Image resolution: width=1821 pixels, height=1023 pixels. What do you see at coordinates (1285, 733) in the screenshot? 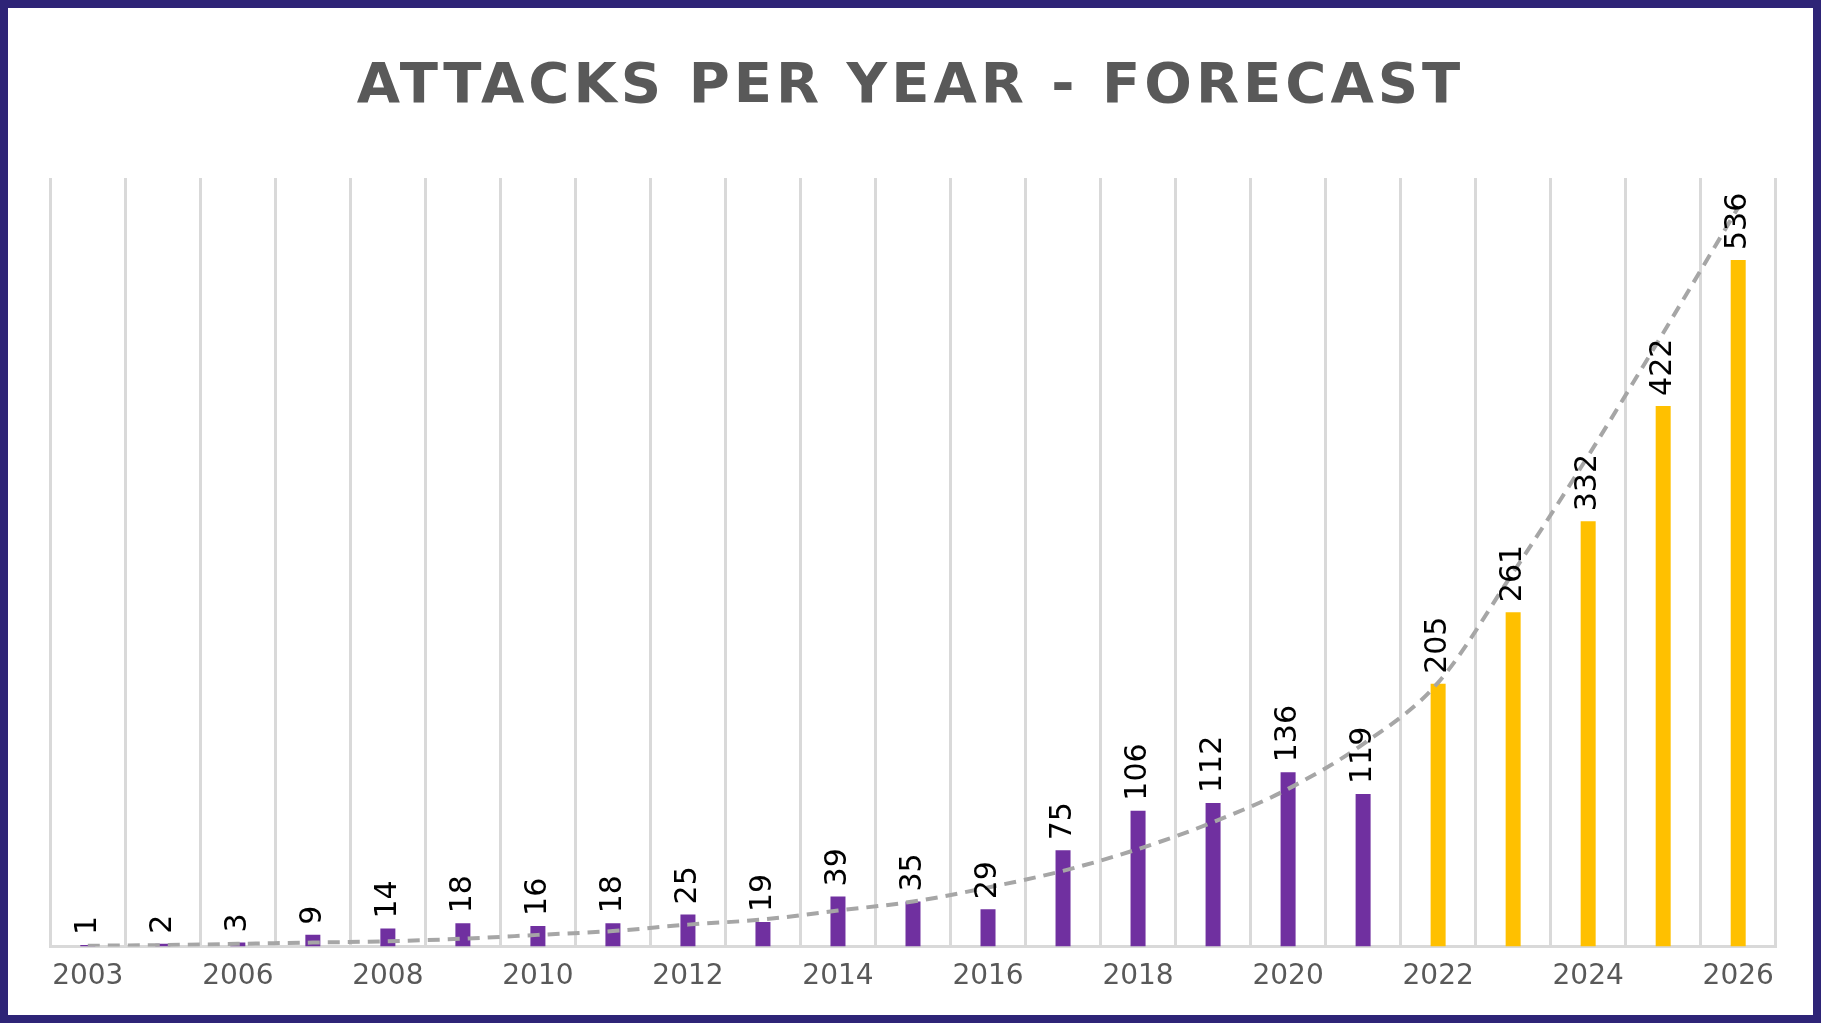
I see `data-label: 136` at bounding box center [1285, 733].